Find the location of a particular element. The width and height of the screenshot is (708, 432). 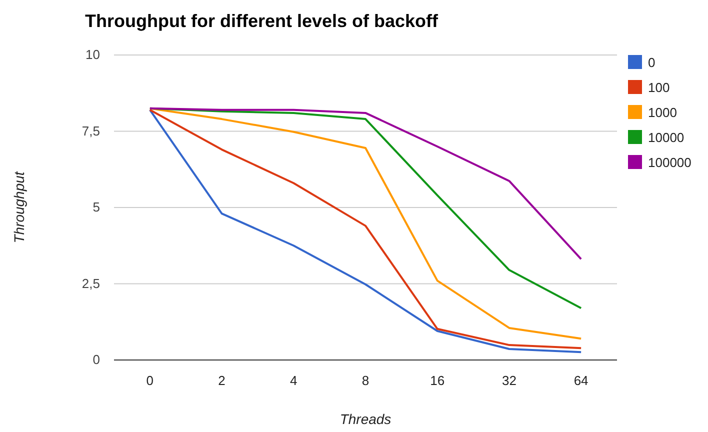

legend-label: 10000 is located at coordinates (666, 137).